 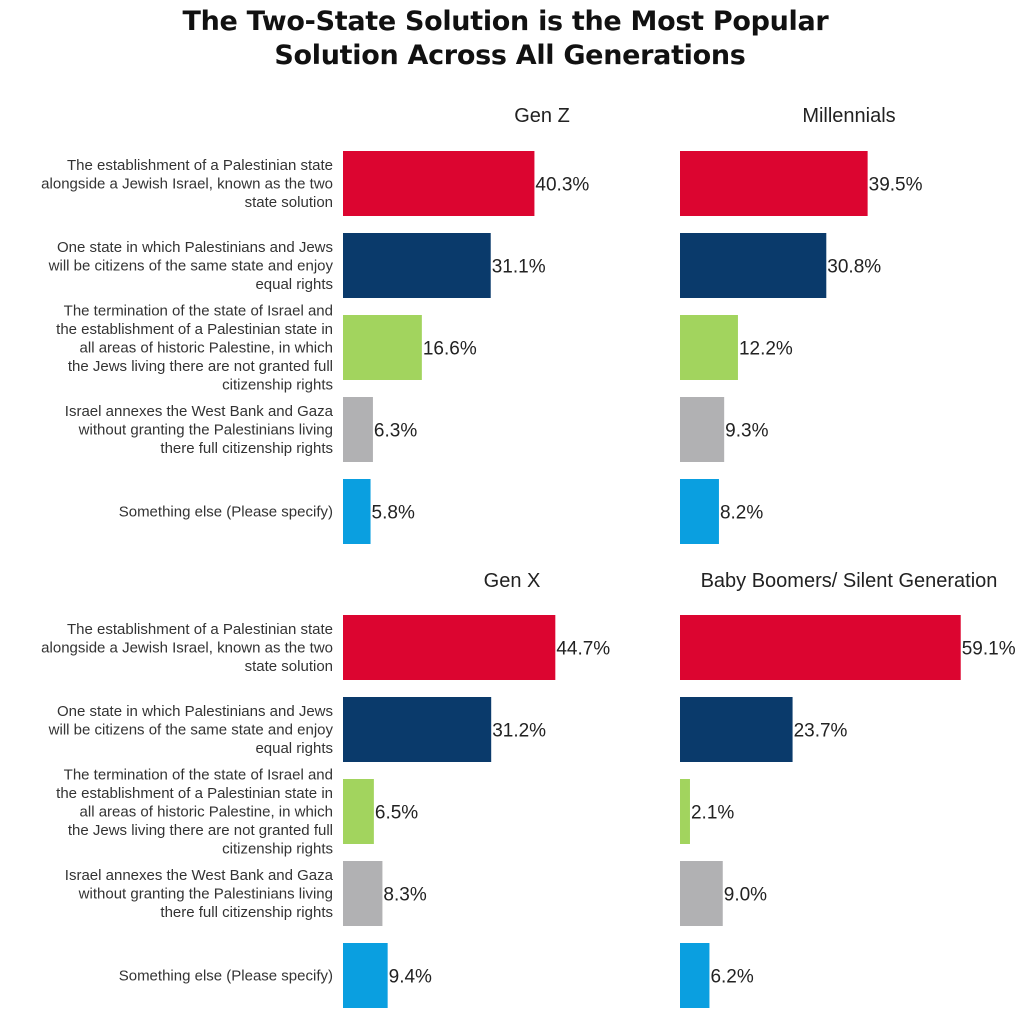 I want to click on data-label: 8.2%, so click(x=741, y=513).